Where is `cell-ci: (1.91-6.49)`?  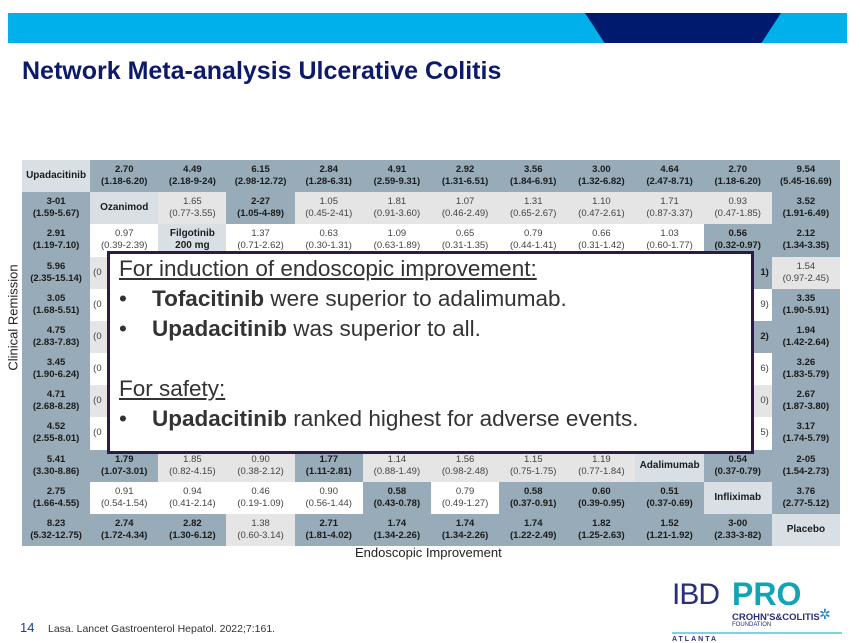 cell-ci: (1.91-6.49) is located at coordinates (806, 214).